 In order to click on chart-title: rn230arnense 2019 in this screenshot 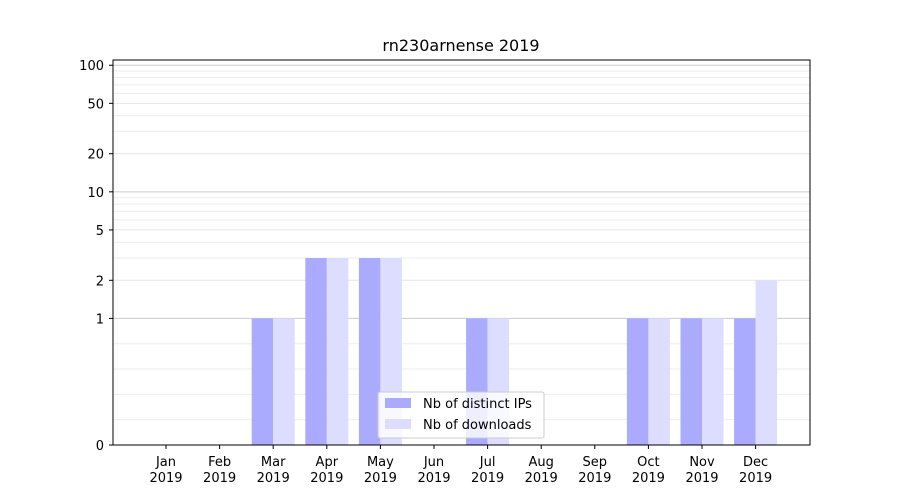, I will do `click(460, 45)`.